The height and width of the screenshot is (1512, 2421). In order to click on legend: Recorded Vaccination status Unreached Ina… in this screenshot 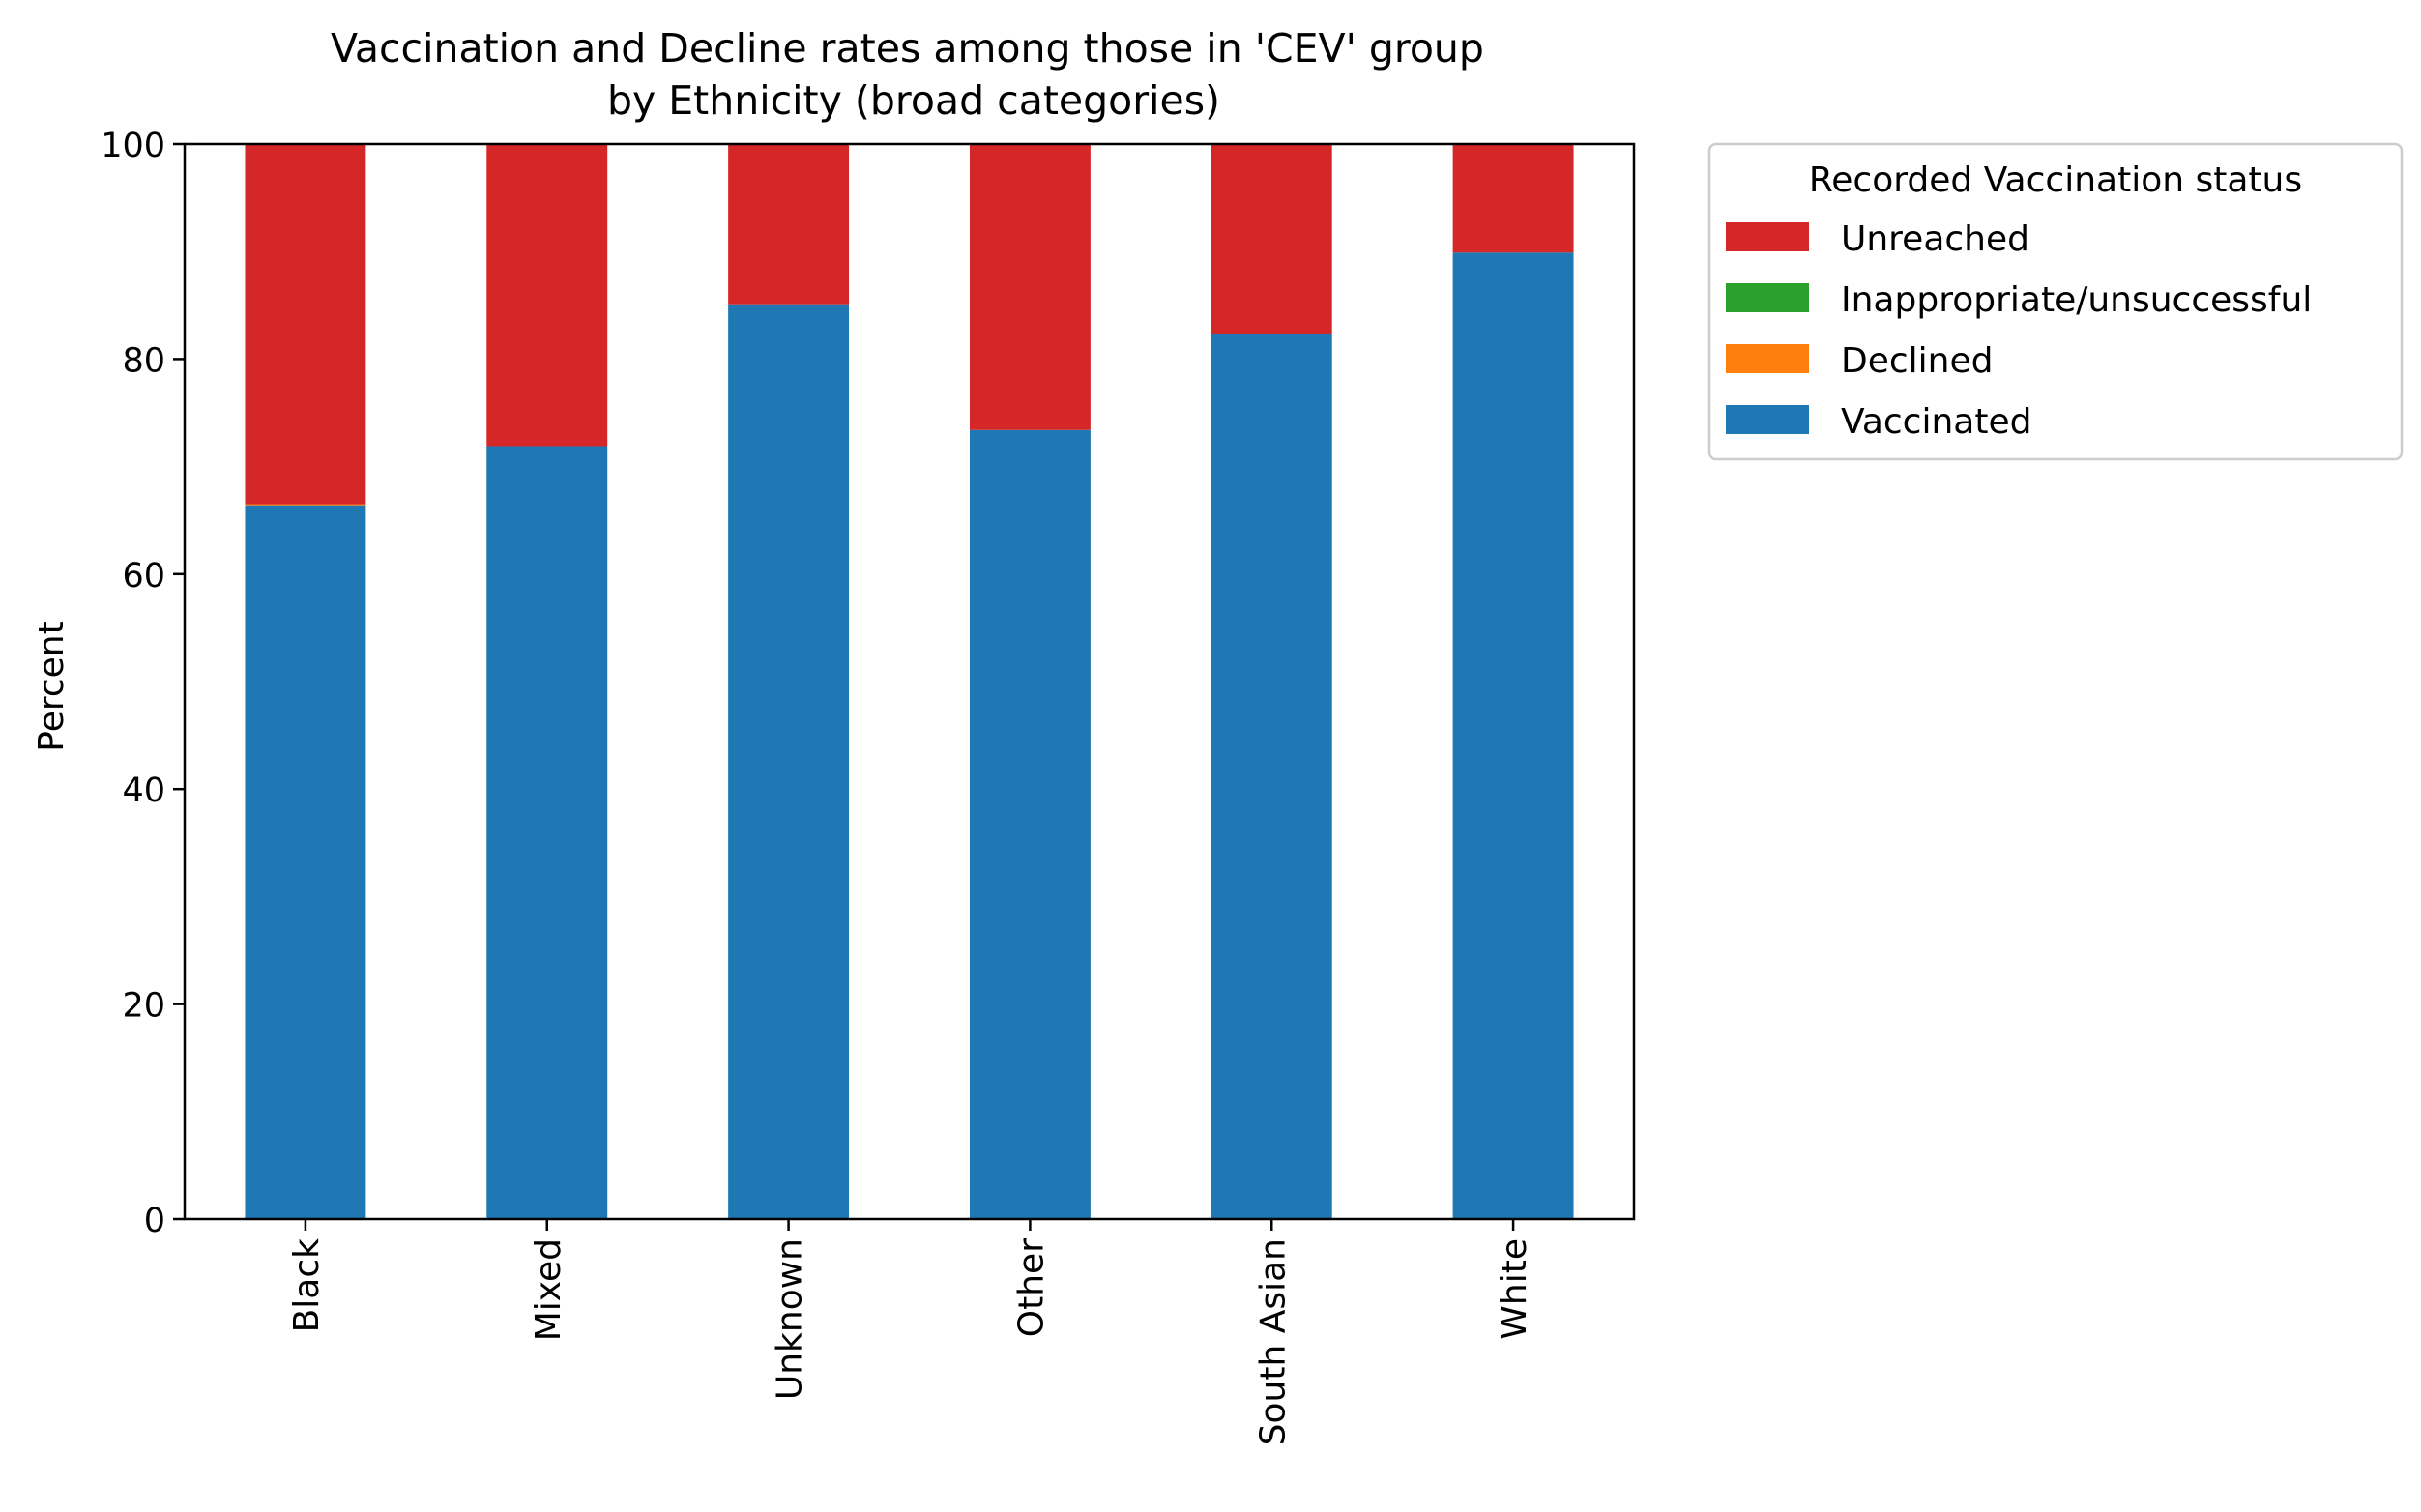, I will do `click(2055, 301)`.